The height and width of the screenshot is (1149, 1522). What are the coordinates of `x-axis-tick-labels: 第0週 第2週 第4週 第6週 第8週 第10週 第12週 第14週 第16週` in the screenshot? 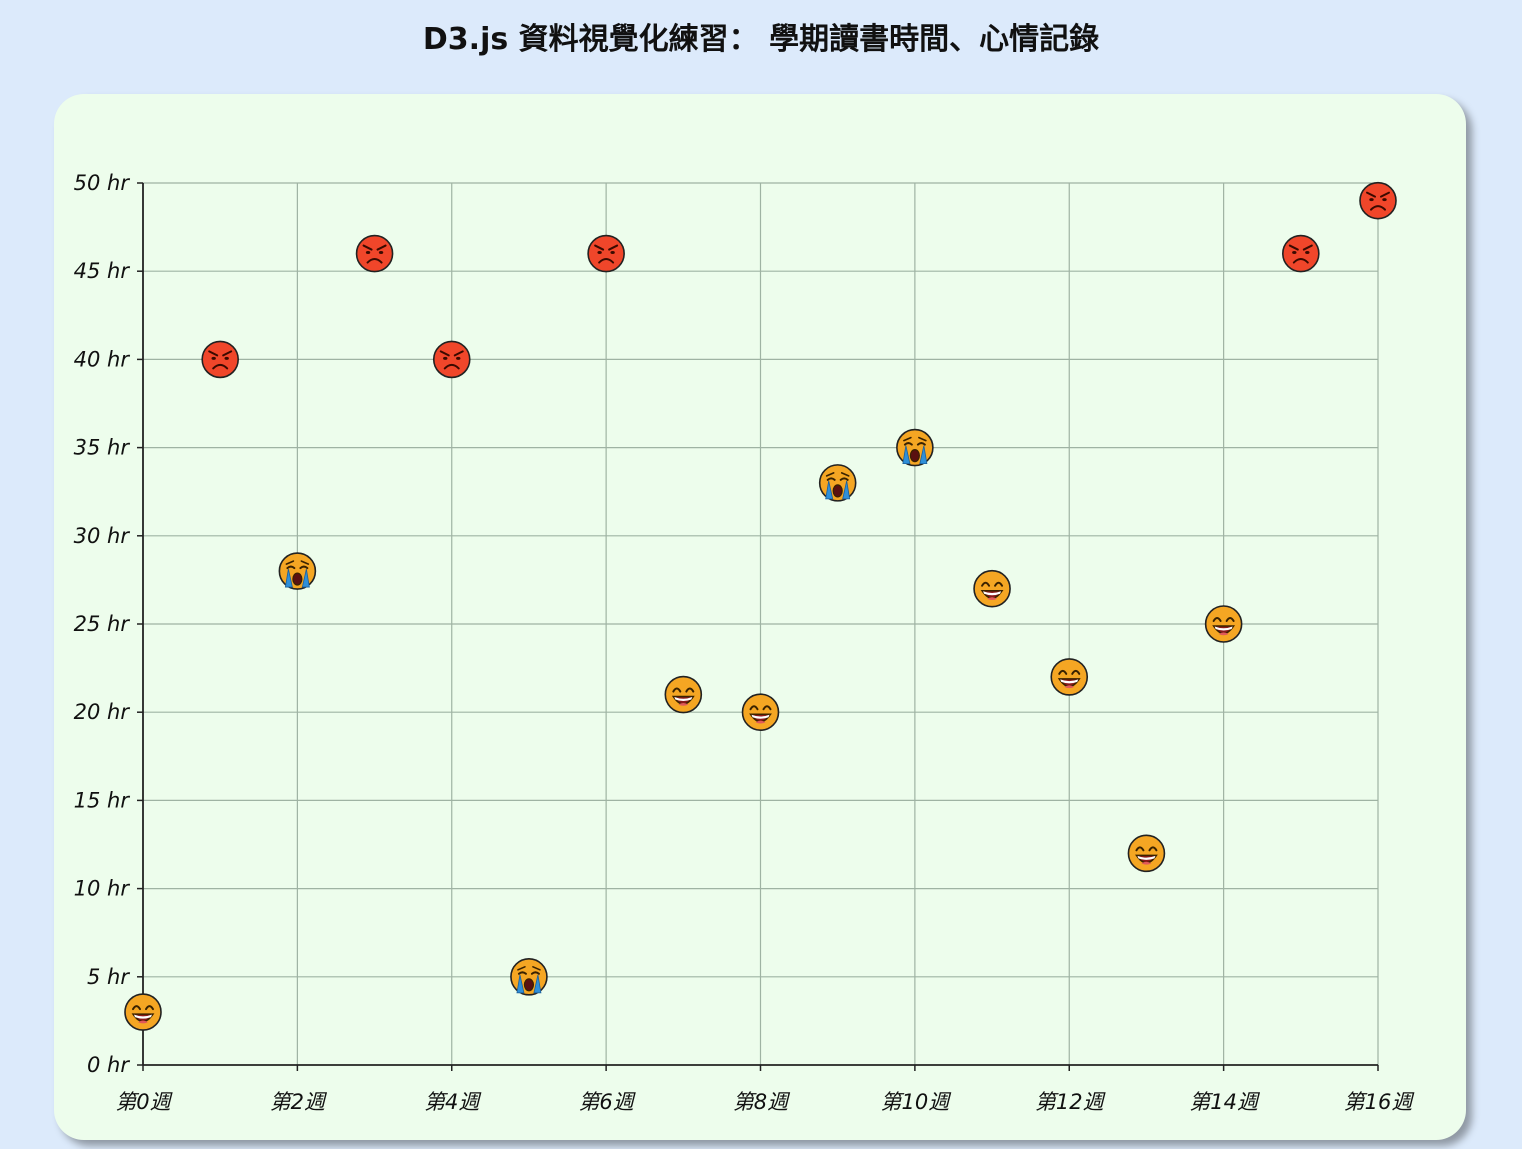 It's located at (765, 1102).